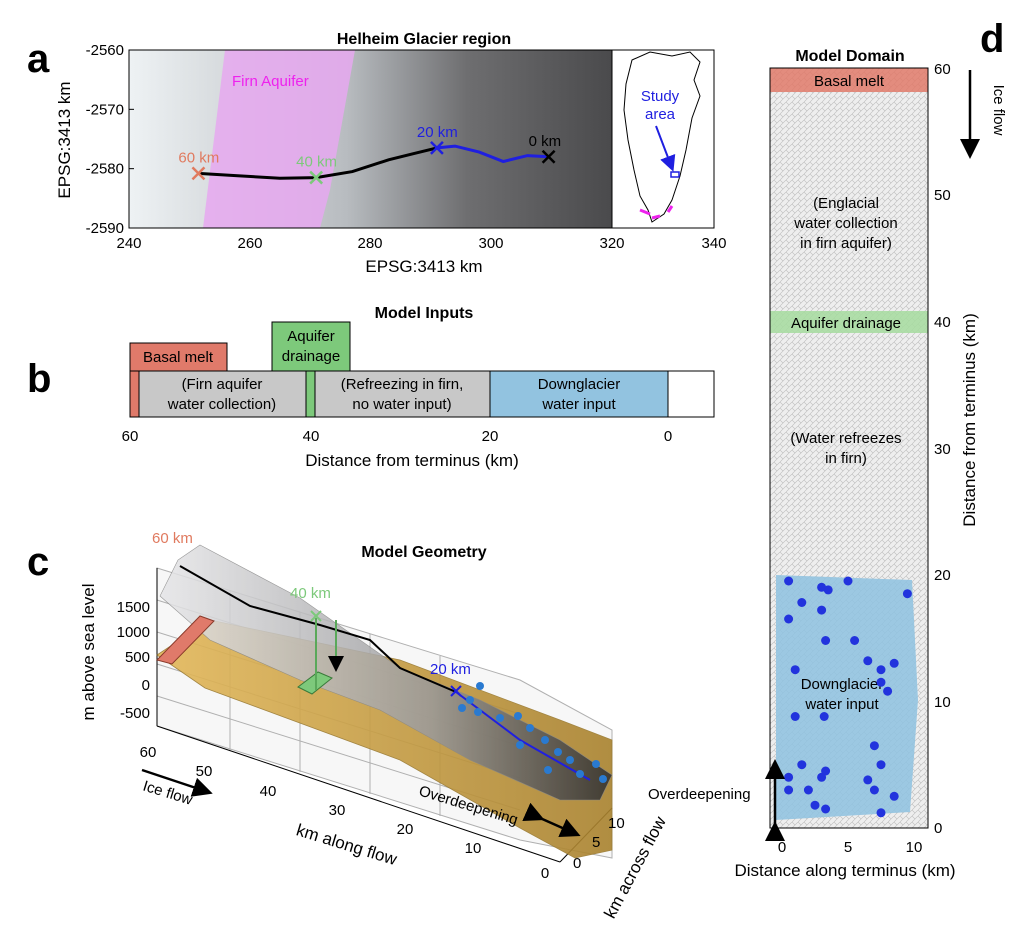 Image resolution: width=1024 pixels, height=929 pixels. Describe the element at coordinates (437, 139) in the screenshot. I see `map-marker: 20 km` at that location.